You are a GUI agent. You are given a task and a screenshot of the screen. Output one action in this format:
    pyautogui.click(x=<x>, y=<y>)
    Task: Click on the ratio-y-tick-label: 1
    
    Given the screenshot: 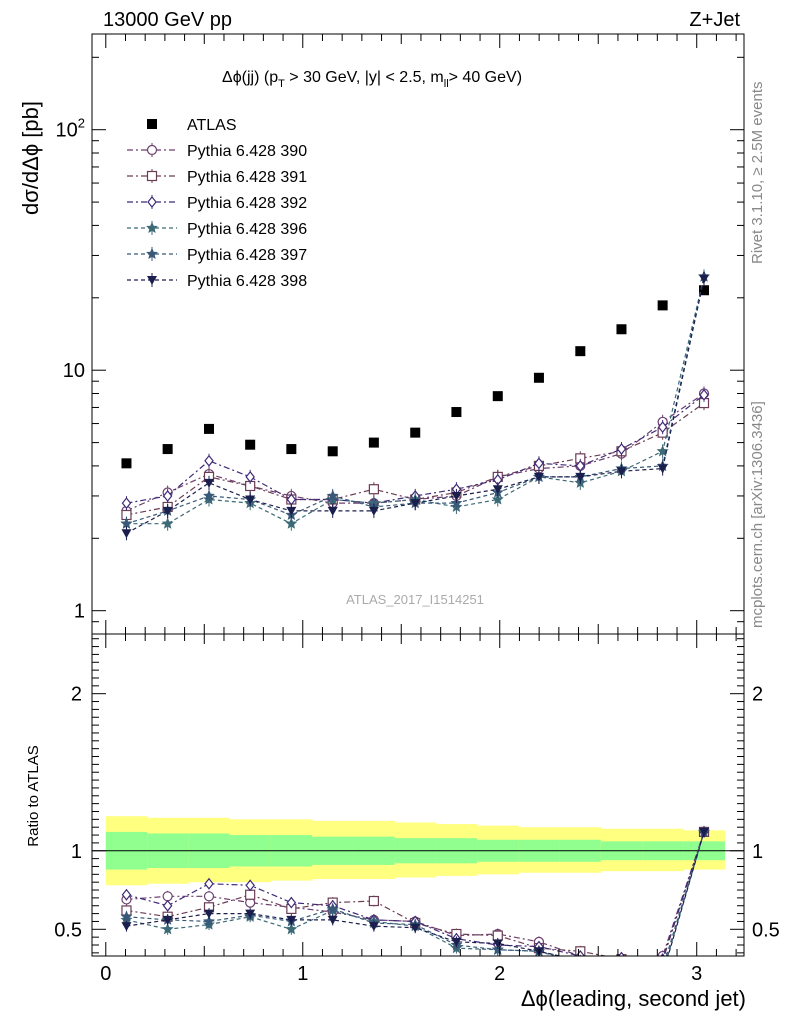 What is the action you would take?
    pyautogui.click(x=76, y=852)
    